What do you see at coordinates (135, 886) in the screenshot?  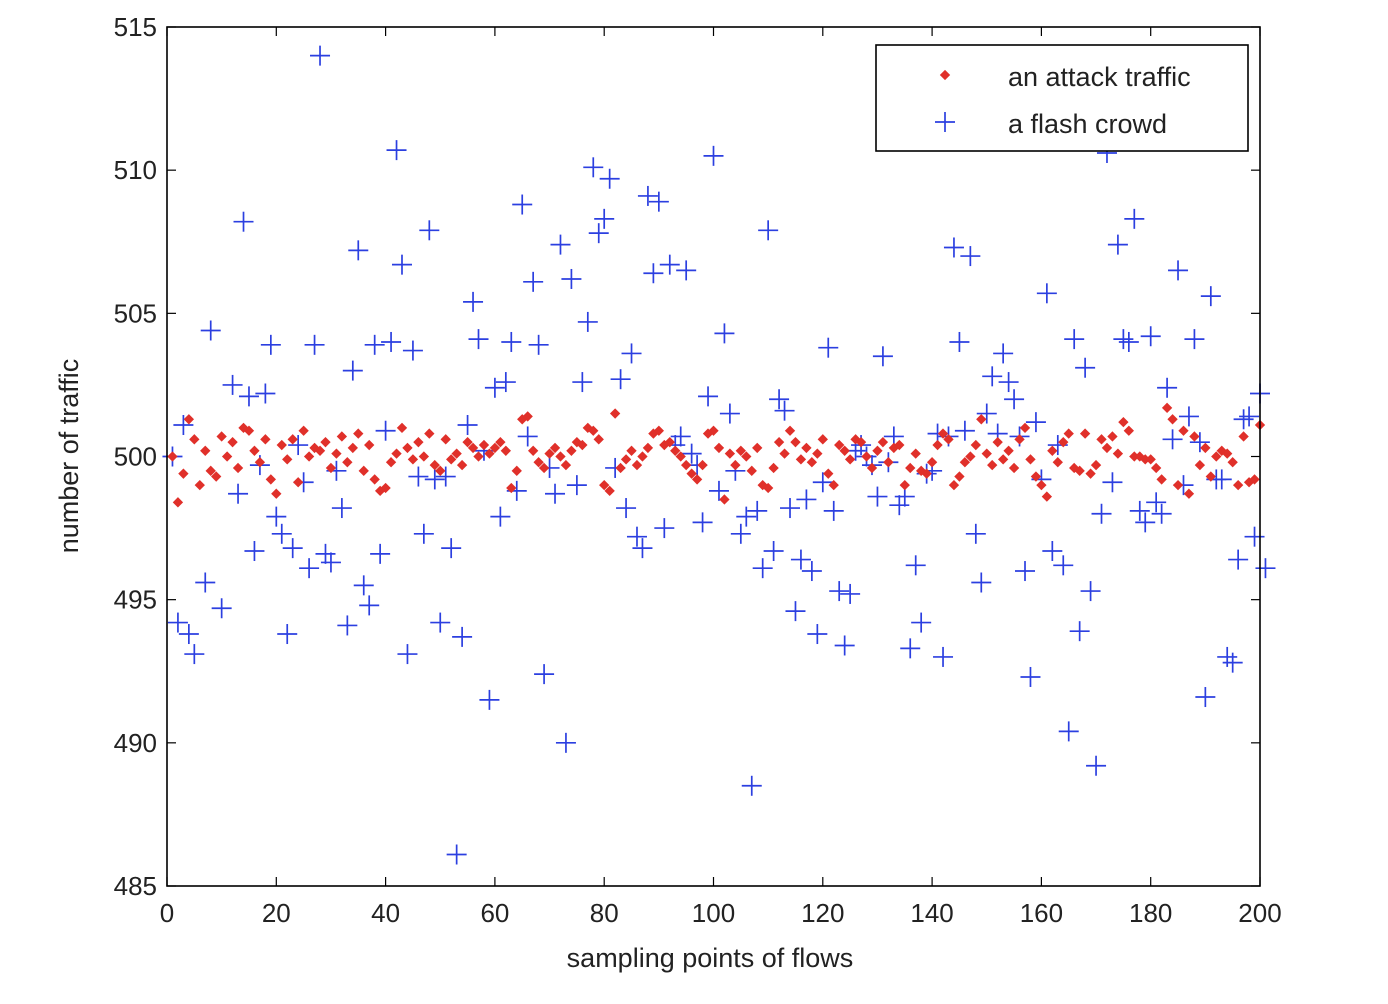 I see `y-tick-label: 485` at bounding box center [135, 886].